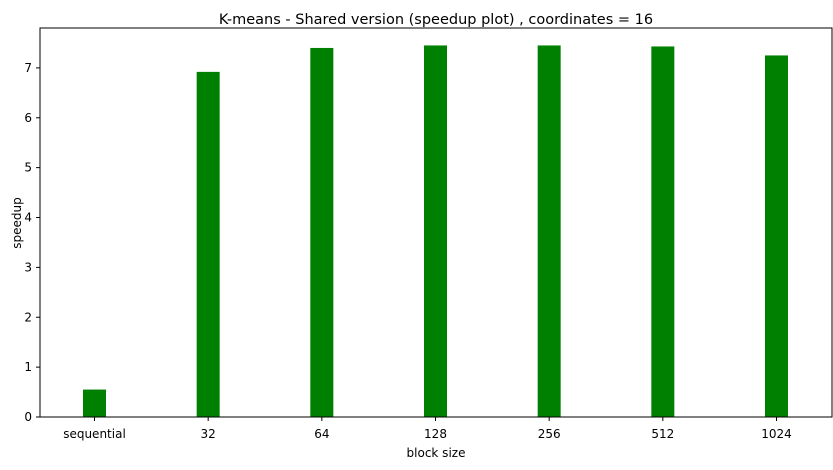  Describe the element at coordinates (28, 168) in the screenshot. I see `y-tick-label: 5` at that location.